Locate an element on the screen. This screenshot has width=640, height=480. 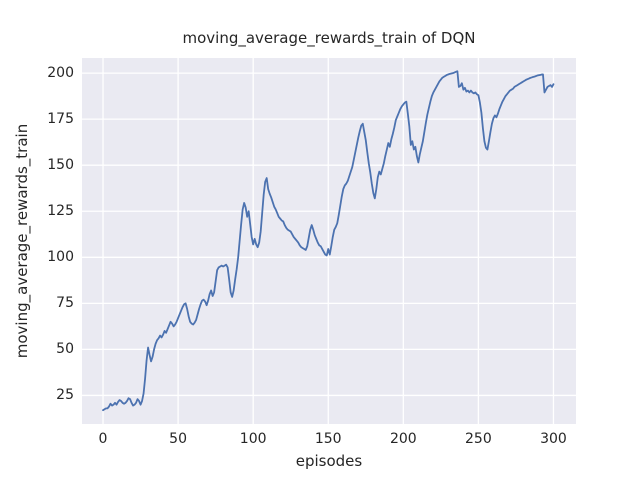
x-tick-label: 300 is located at coordinates (553, 439).